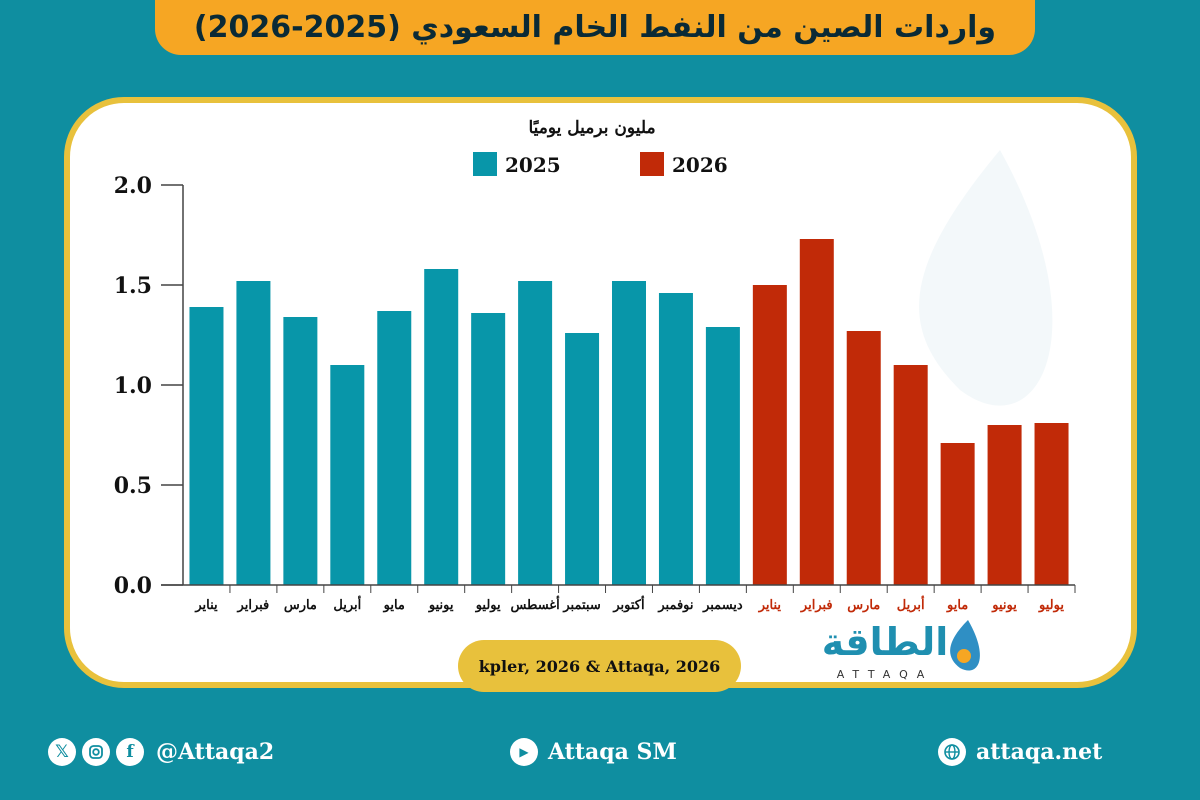 The image size is (1200, 800). I want to click on logo-mark, so click(965, 645).